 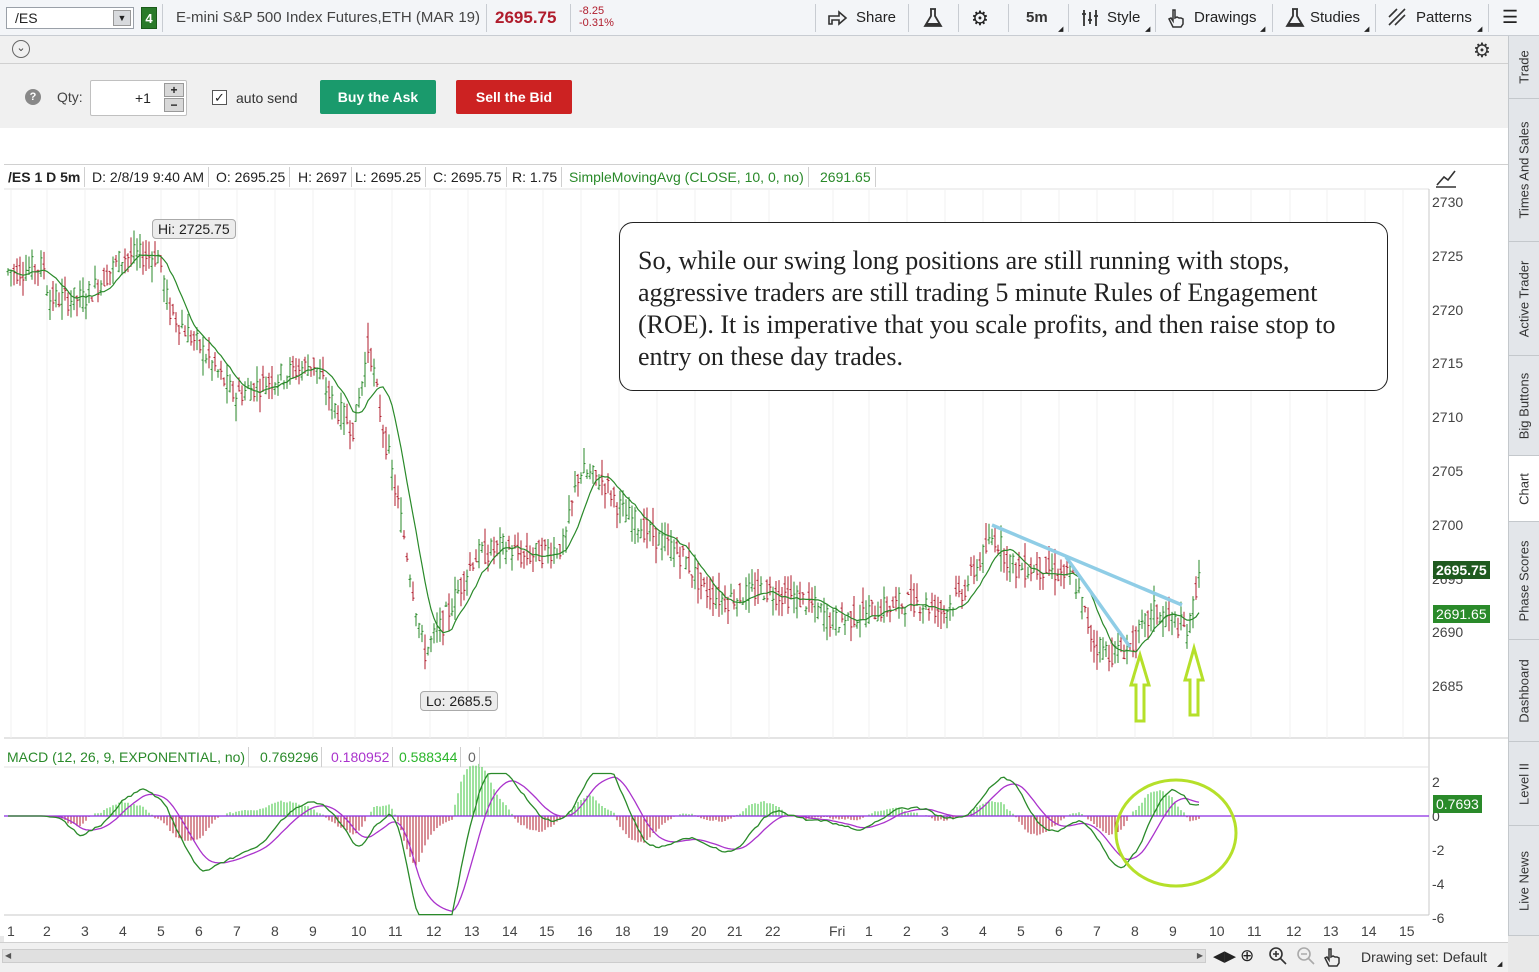 I want to click on decrement-button: −, so click(x=174, y=105).